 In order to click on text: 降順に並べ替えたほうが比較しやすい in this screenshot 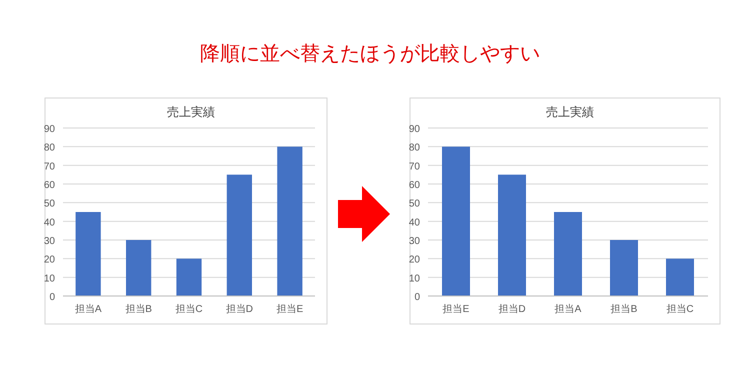, I will do `click(370, 54)`.